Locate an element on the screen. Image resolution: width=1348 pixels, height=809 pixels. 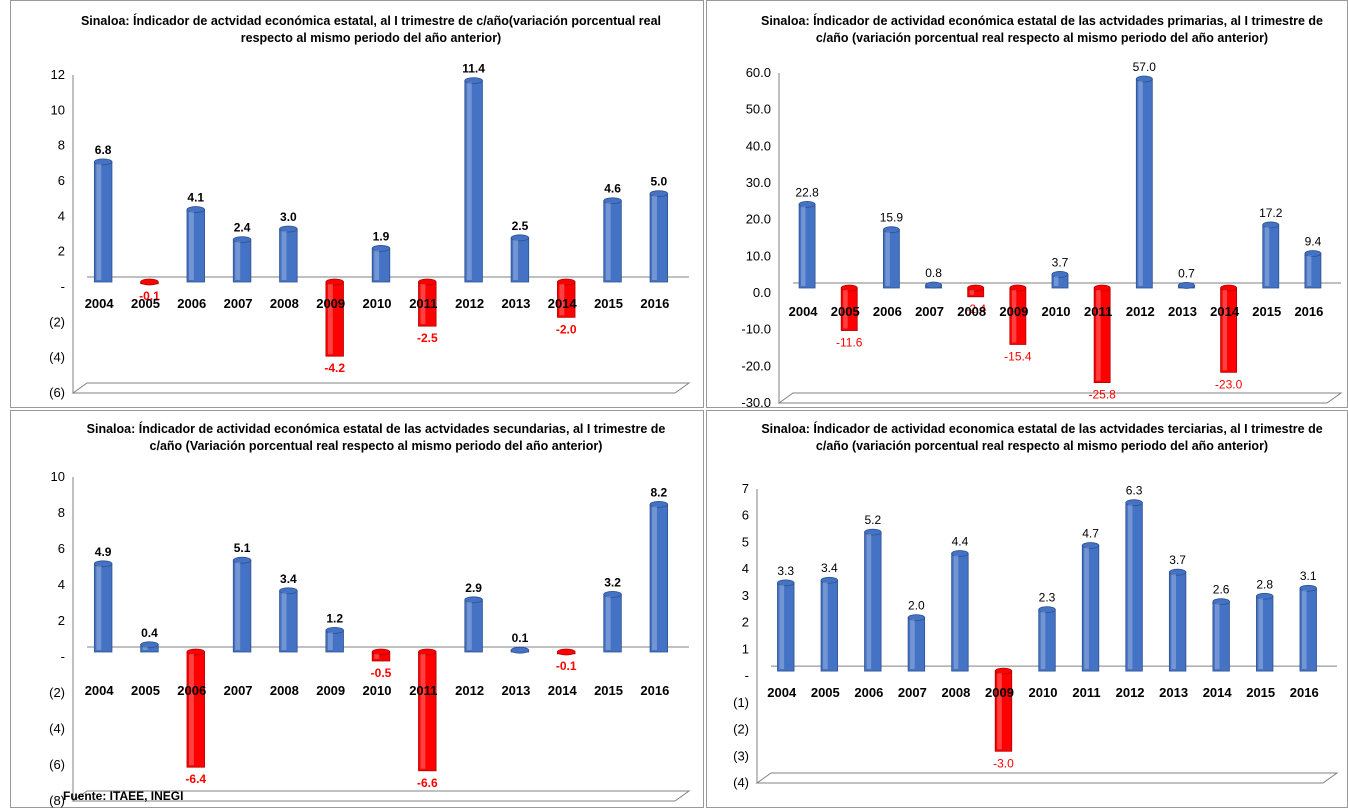
x-tick-label: 2005 is located at coordinates (145, 690).